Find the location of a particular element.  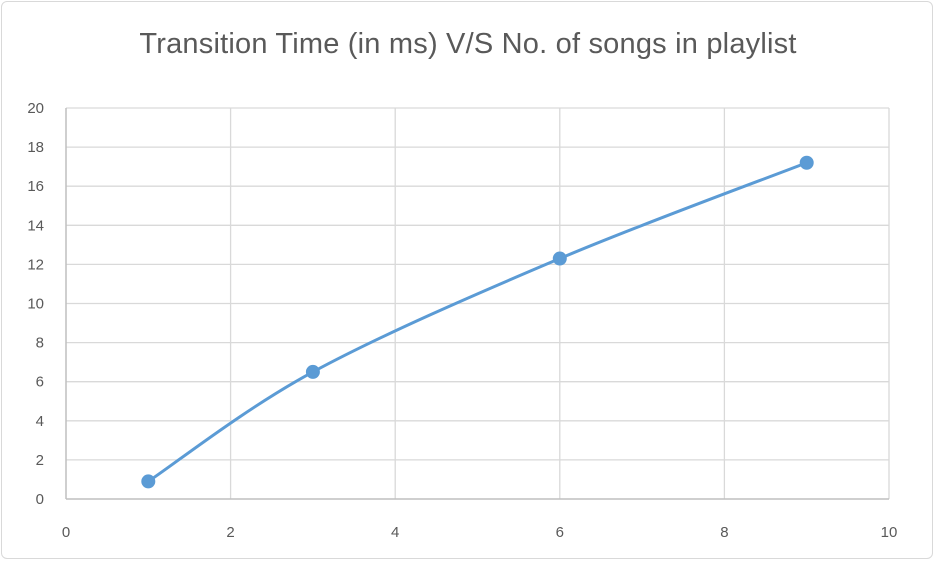

y-tick-label: 12 is located at coordinates (35, 264).